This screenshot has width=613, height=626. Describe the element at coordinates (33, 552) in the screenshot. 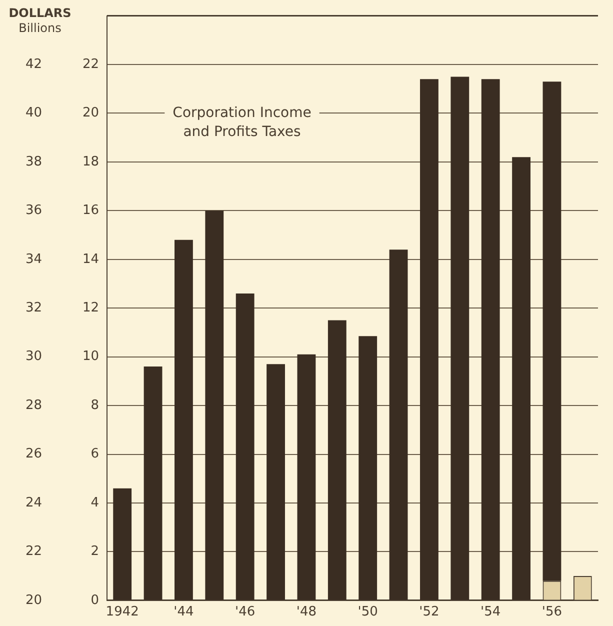

I see `y2-tick-label: 22` at that location.